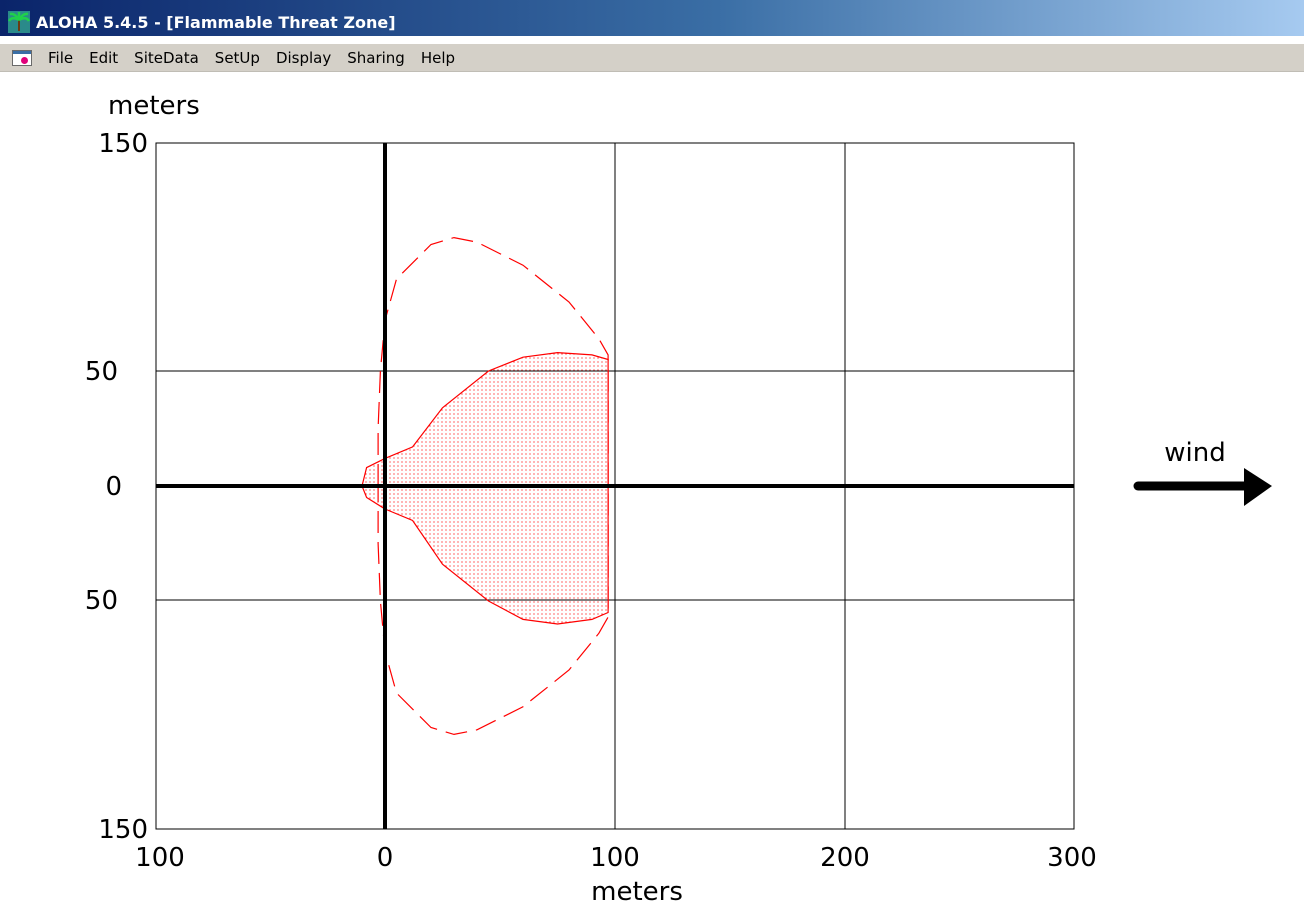 The image size is (1304, 910). I want to click on menu-edit: Edit, so click(104, 57).